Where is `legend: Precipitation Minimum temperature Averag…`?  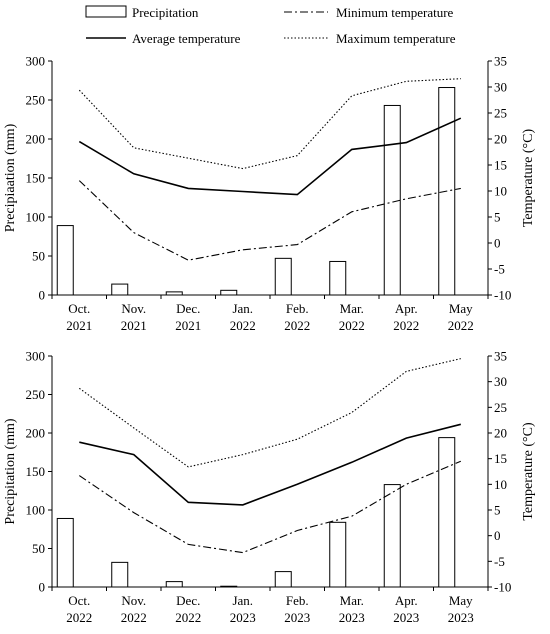 legend: Precipitation Minimum temperature Averag… is located at coordinates (270, 25).